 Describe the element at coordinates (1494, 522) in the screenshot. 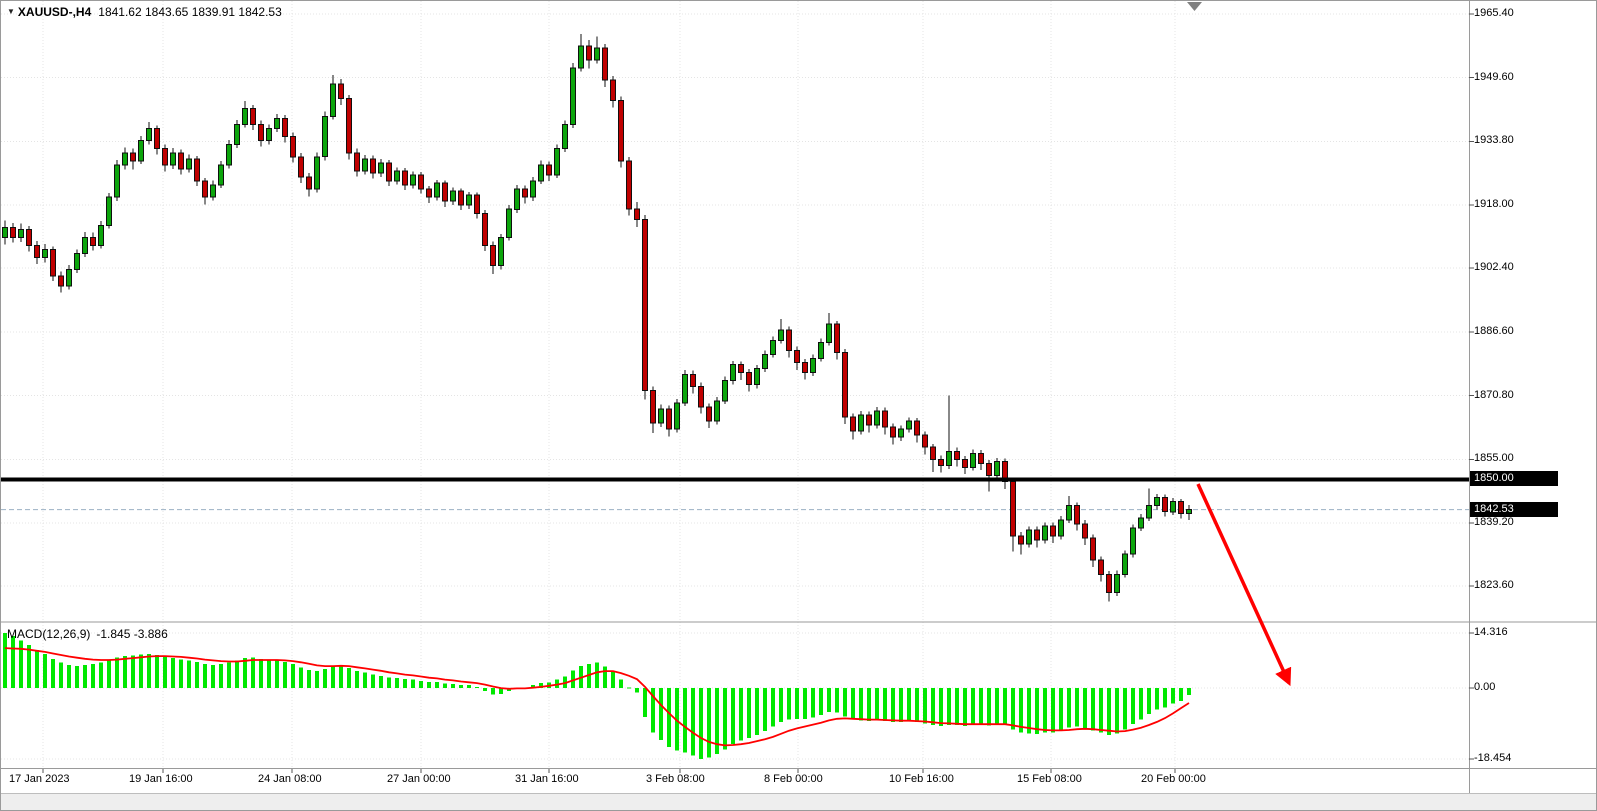

I see `price-axis-label: 1839.20` at that location.